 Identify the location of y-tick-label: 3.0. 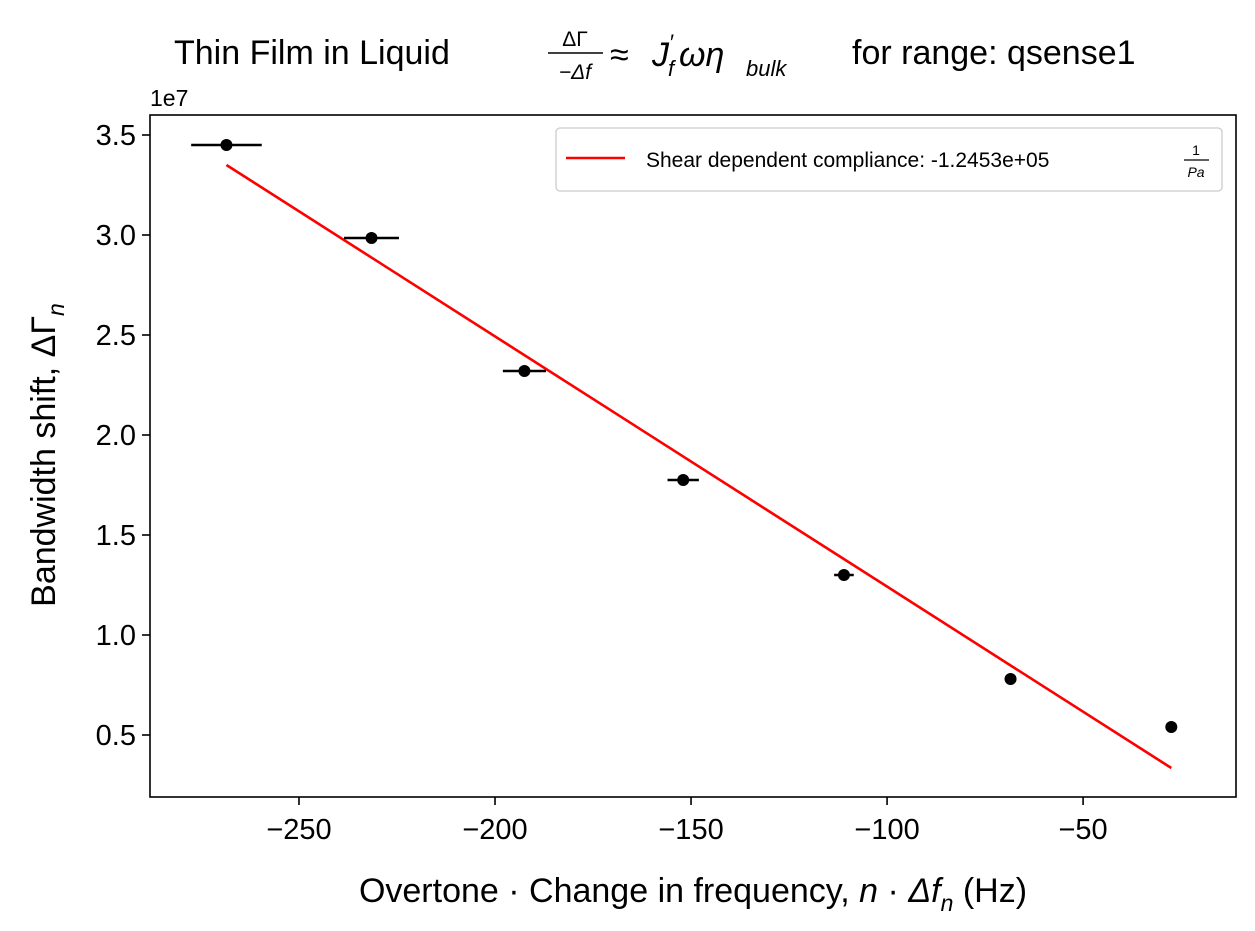
(116, 236).